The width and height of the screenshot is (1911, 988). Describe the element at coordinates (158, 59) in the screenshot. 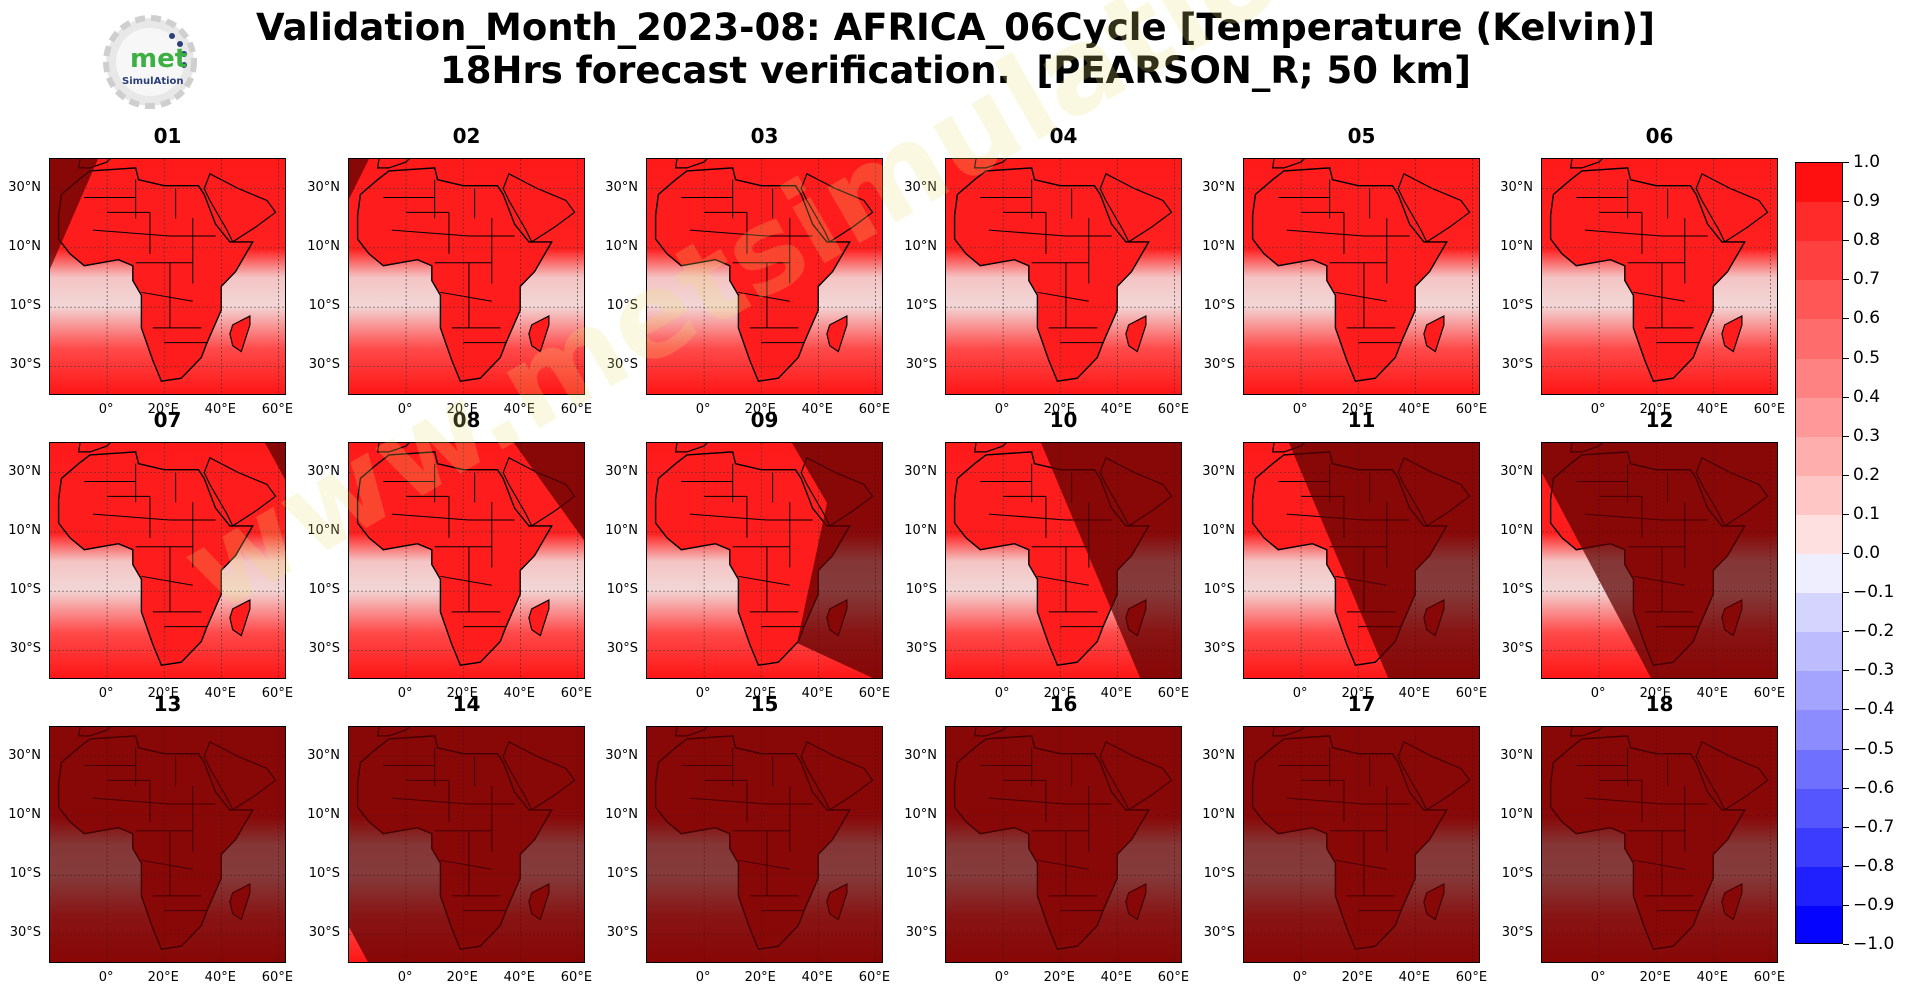

I see `svg-text: met` at that location.